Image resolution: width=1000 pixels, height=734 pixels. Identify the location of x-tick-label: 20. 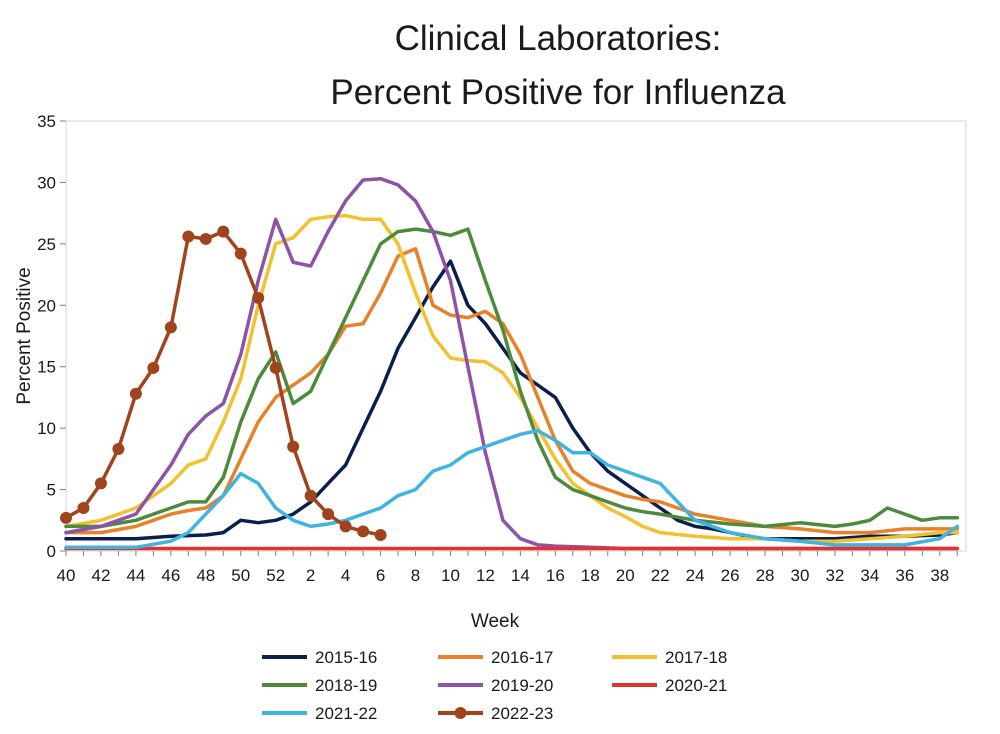
(625, 575).